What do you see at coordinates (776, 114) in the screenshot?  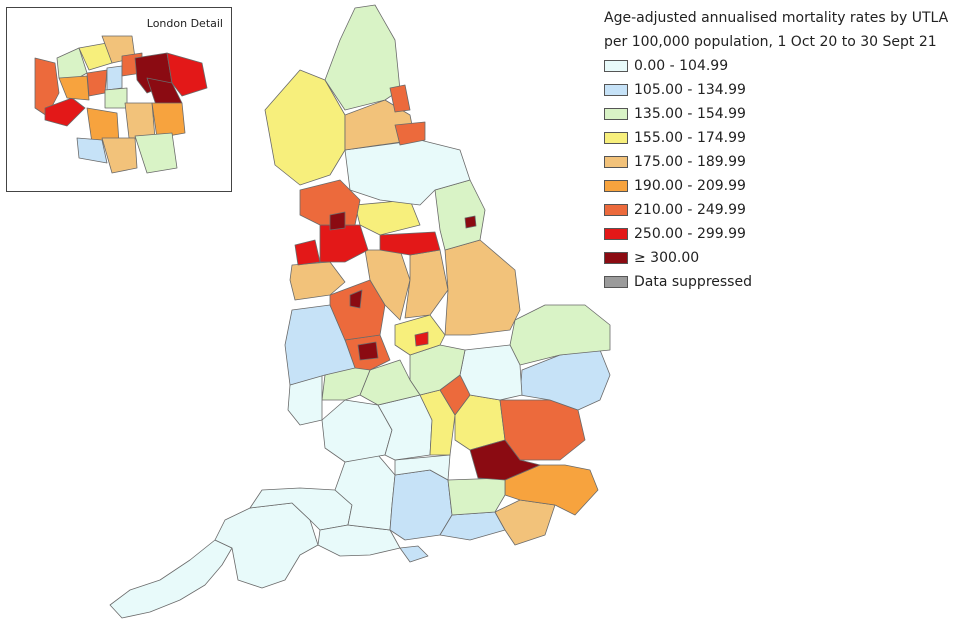 I see `legend-item: 135.00 - 154.99` at bounding box center [776, 114].